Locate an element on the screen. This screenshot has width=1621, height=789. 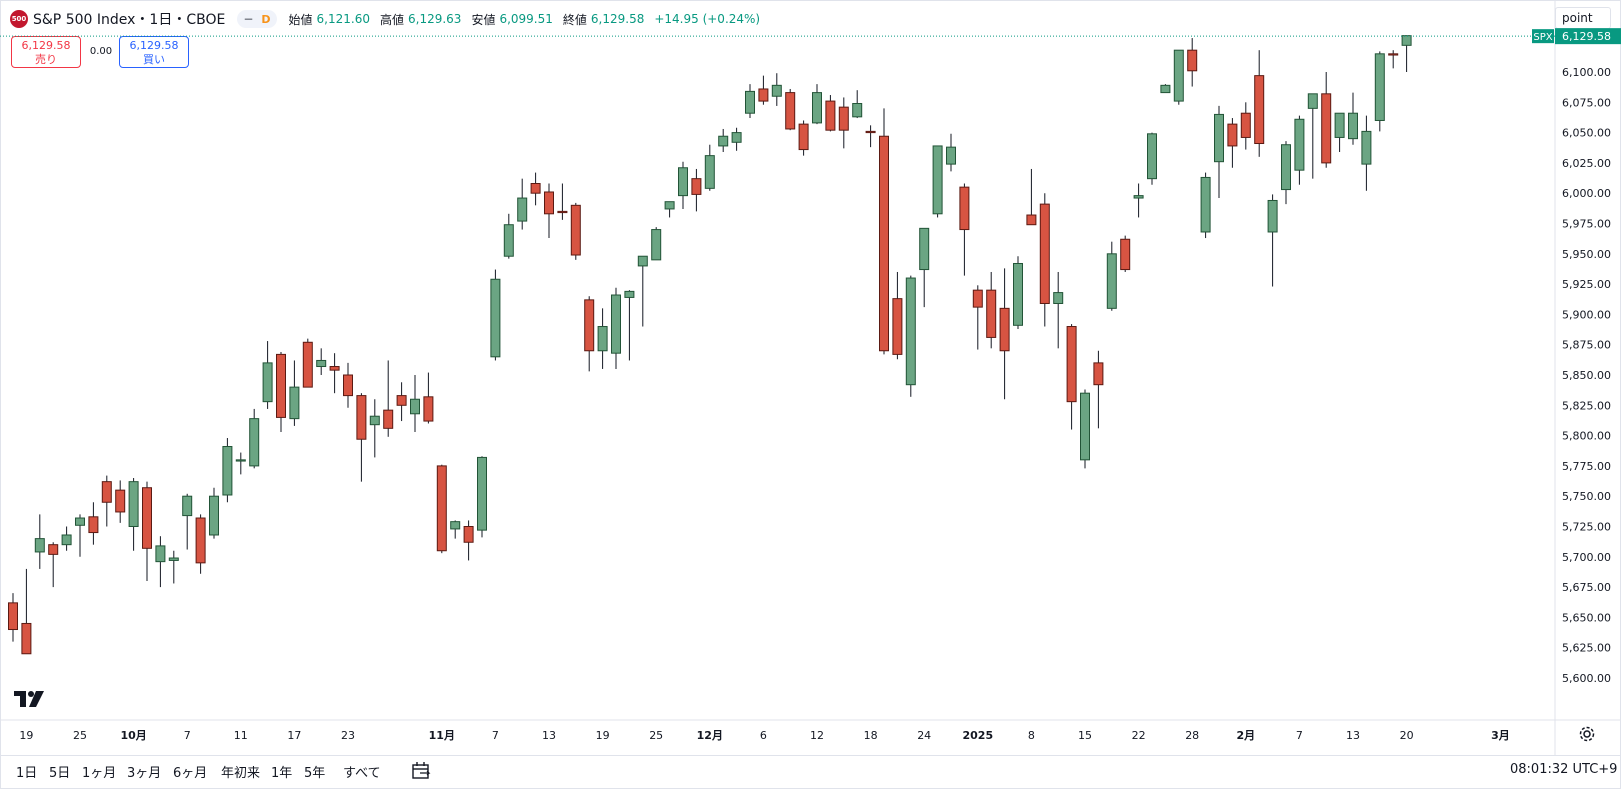
y-tick-label: 6,075.00 is located at coordinates (1586, 102).